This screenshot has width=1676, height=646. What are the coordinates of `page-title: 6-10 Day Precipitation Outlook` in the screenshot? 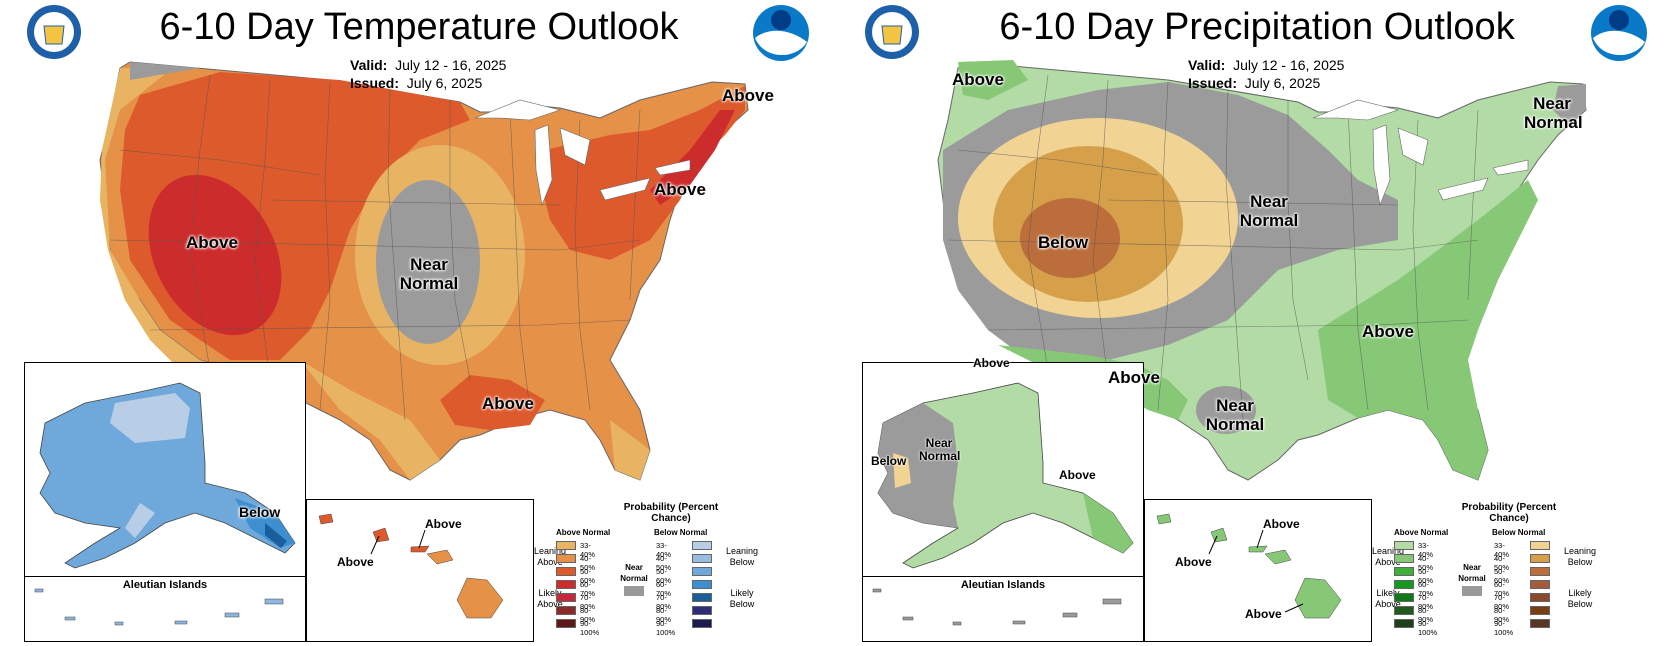 It's located at (1257, 27).